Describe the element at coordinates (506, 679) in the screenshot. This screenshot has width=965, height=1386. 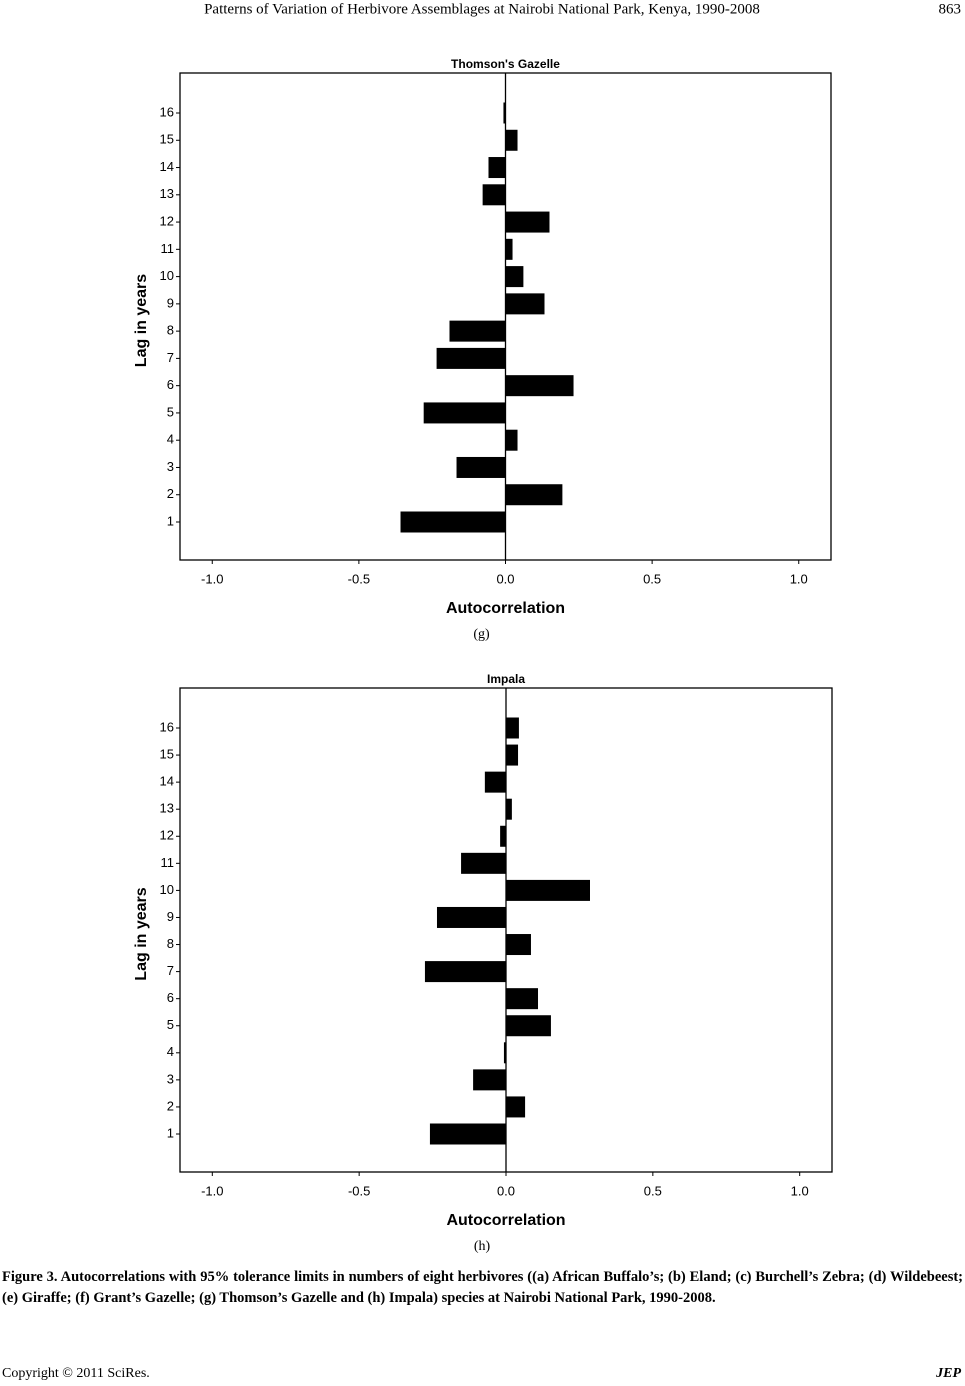
I see `chart-title: Impala` at that location.